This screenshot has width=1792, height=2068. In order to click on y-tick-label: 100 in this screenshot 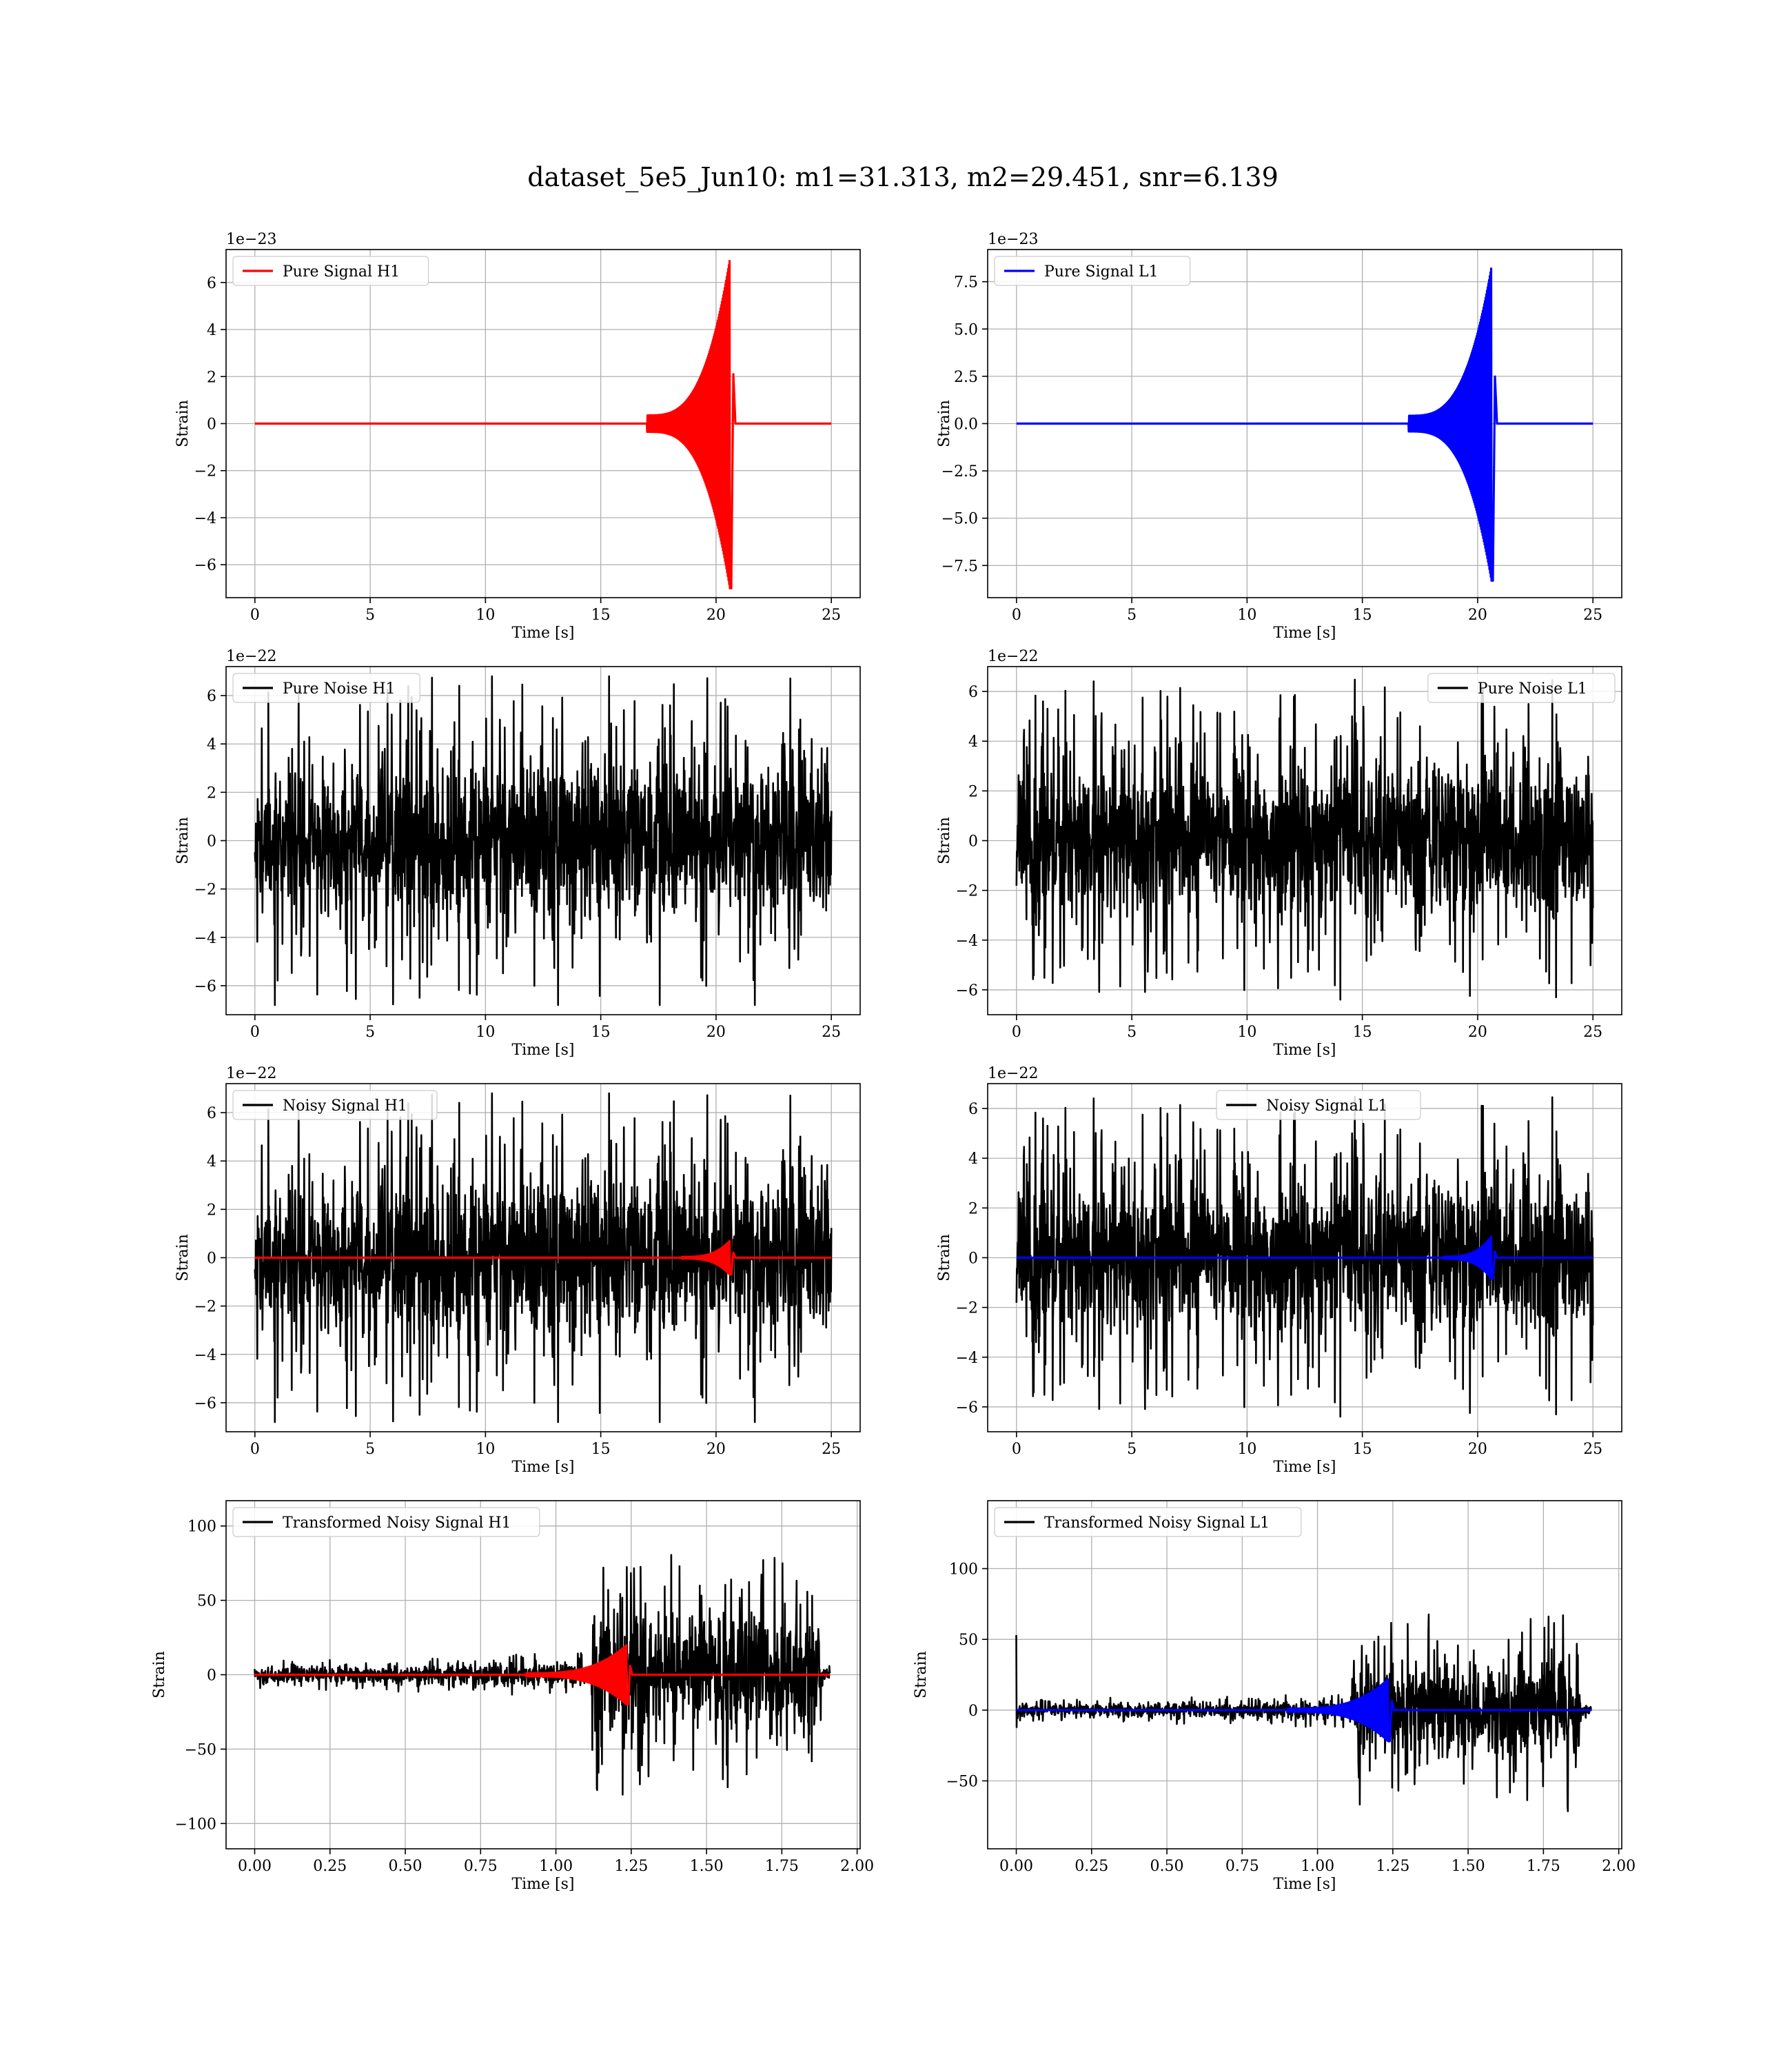, I will do `click(963, 1570)`.